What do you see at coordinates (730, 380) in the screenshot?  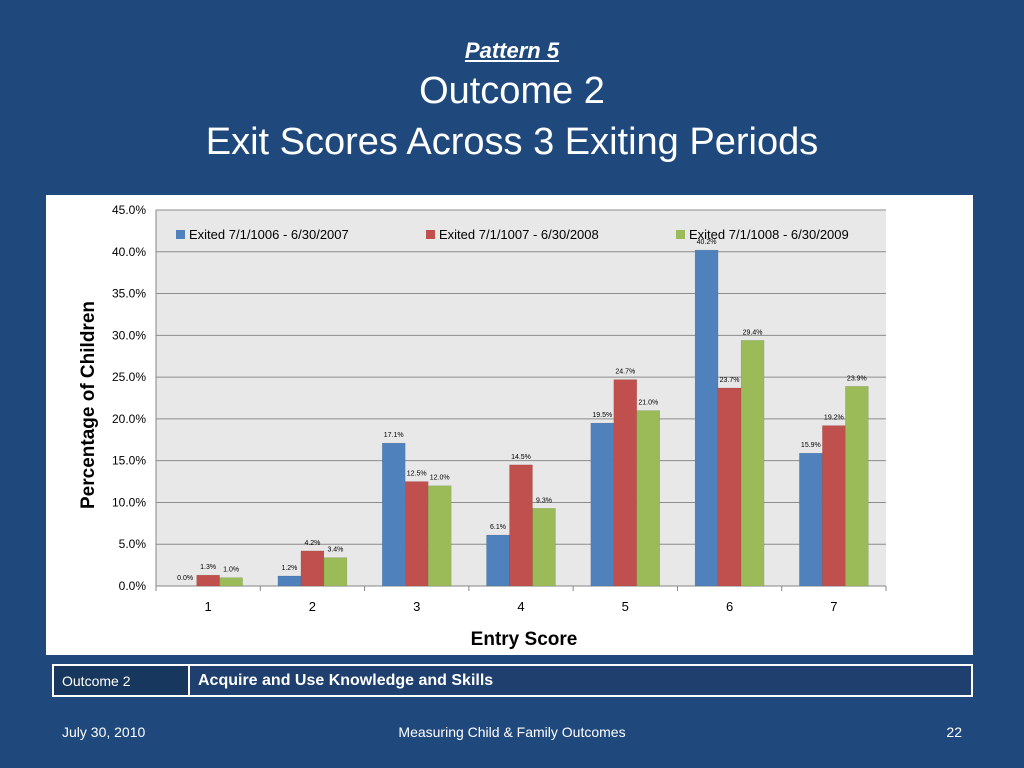 I see `data-label: 23.7%` at bounding box center [730, 380].